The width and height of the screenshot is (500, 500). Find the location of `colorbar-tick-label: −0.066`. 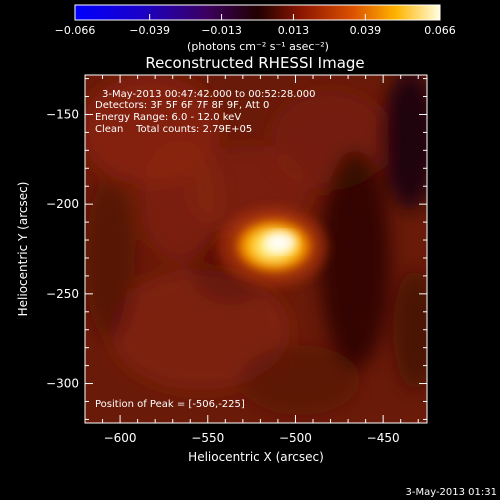

colorbar-tick-label: −0.066 is located at coordinates (75, 30).